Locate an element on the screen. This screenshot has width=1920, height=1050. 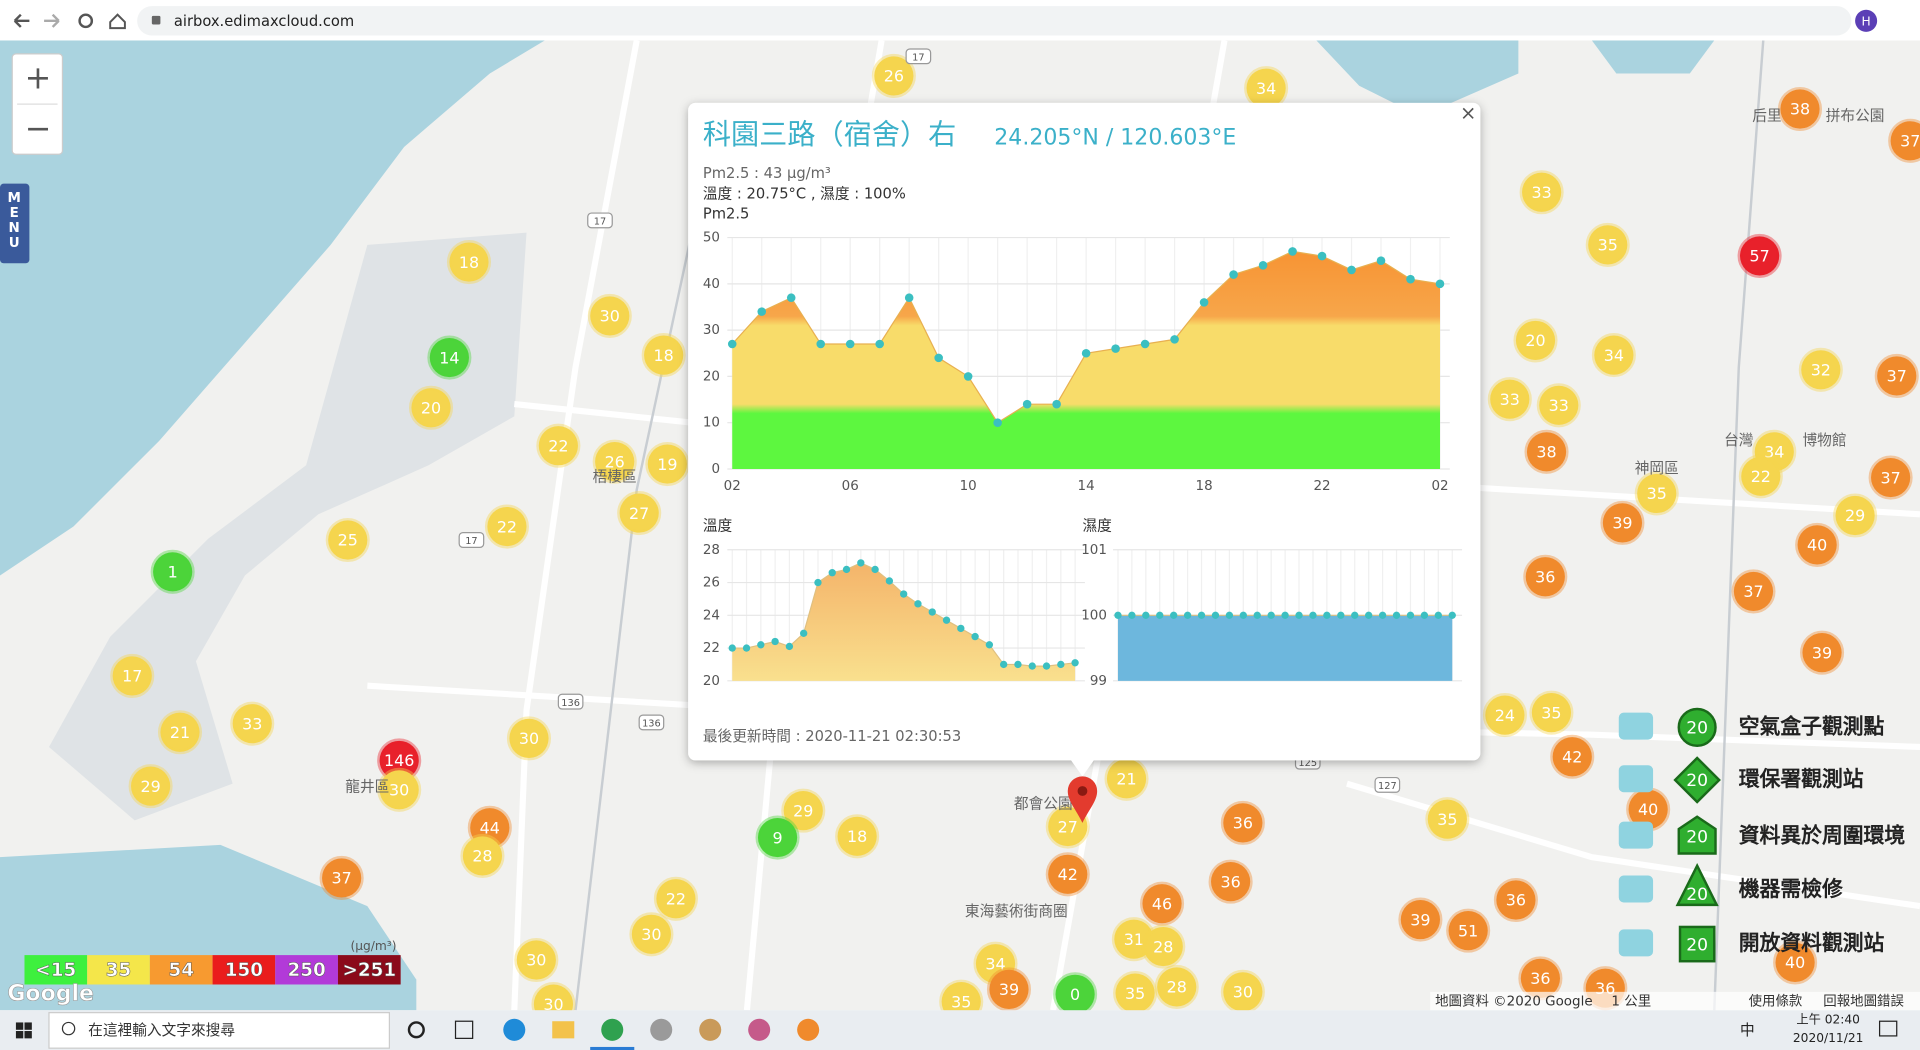
search-box is located at coordinates (219, 1030).